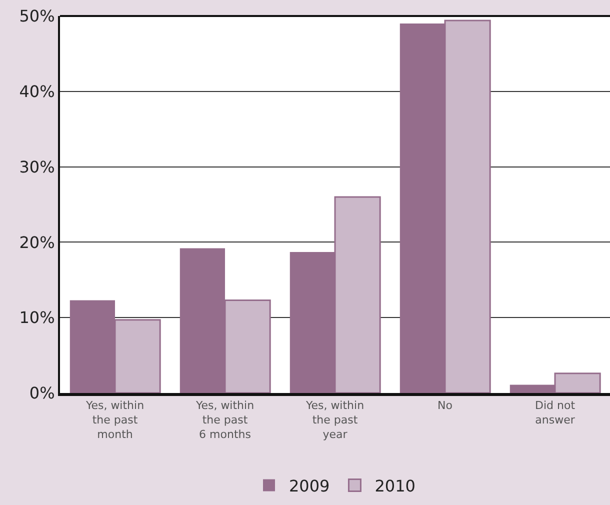 This screenshot has height=505, width=610. What do you see at coordinates (555, 412) in the screenshot?
I see `x-tick-label: Did not answer` at bounding box center [555, 412].